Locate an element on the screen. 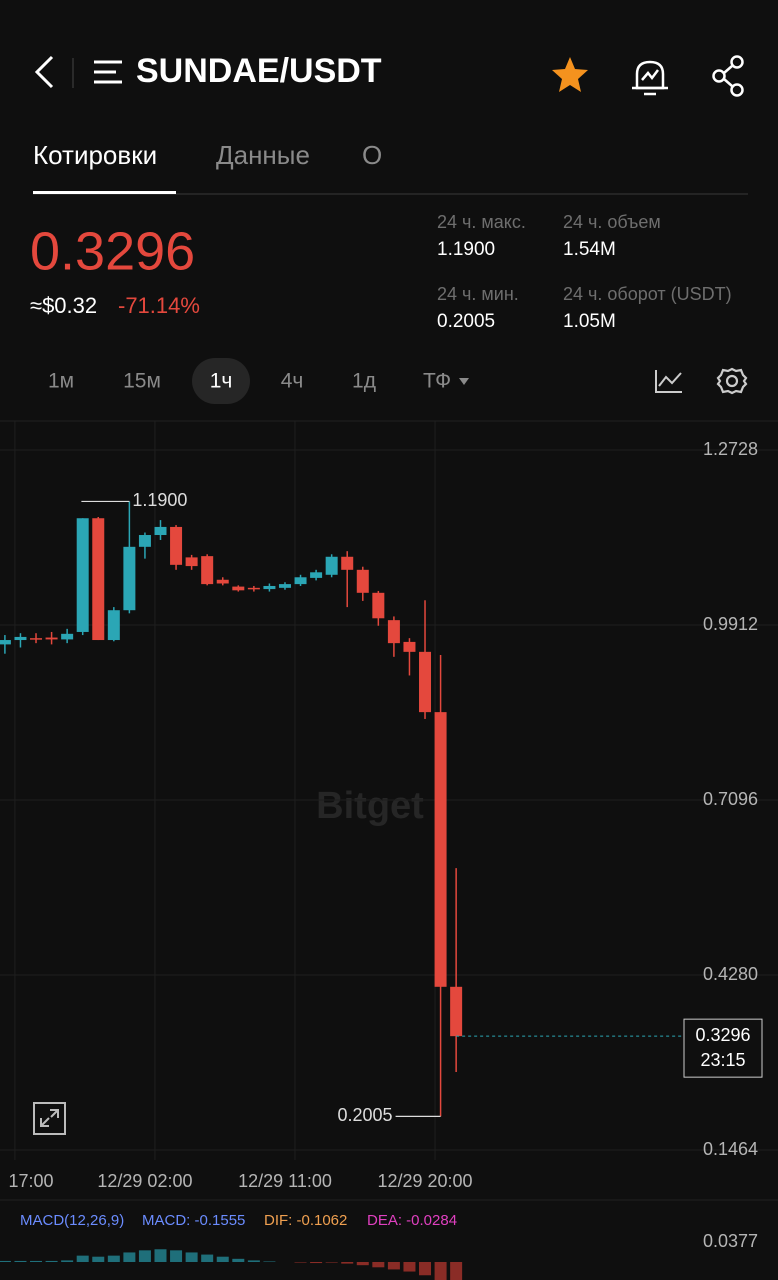 The image size is (778, 1280). annotation-label: 0.2005 is located at coordinates (365, 1115).